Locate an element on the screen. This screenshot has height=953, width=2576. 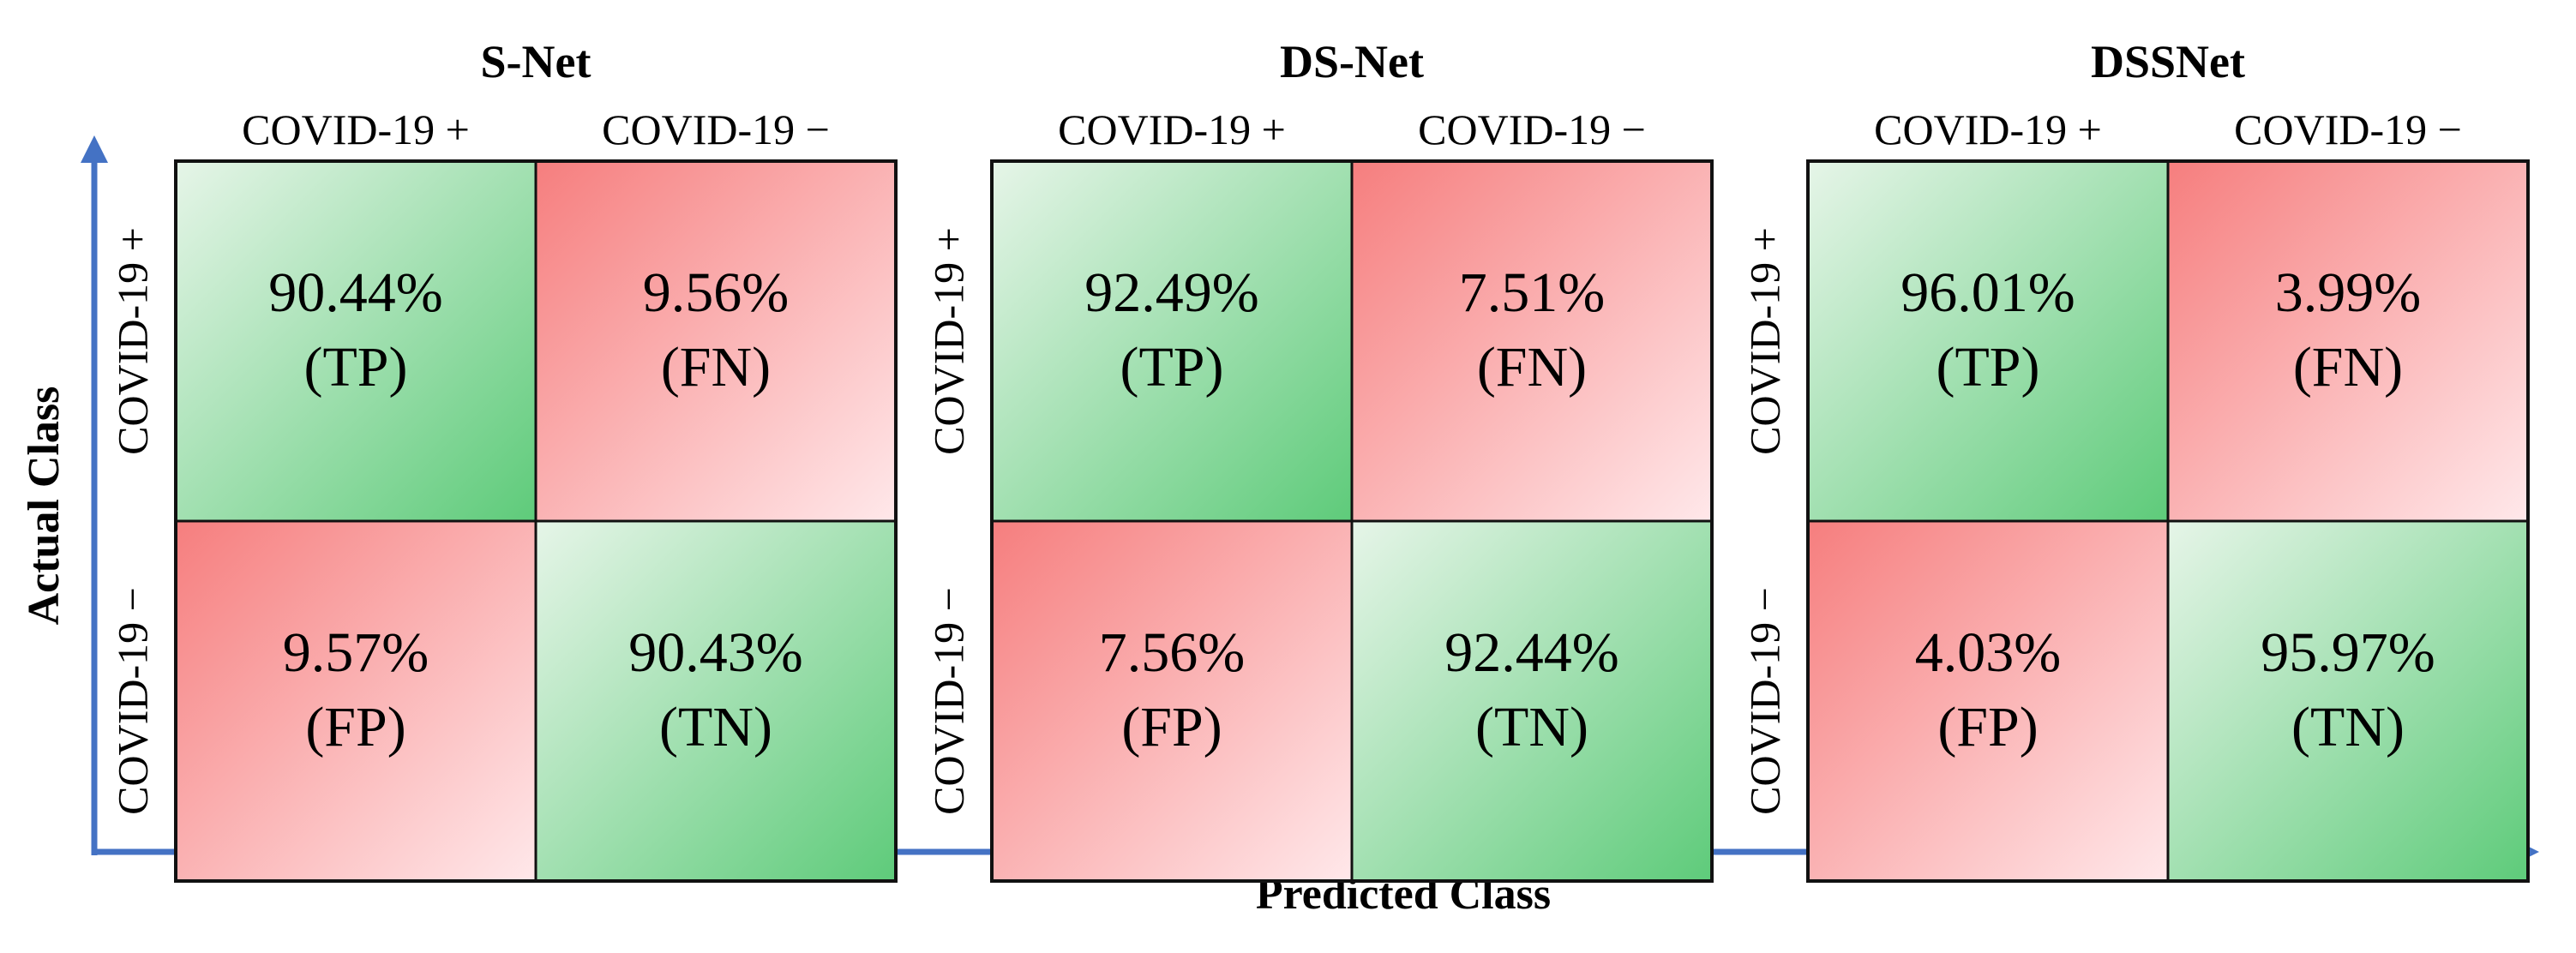
cell-value: 90.43% is located at coordinates (715, 652).